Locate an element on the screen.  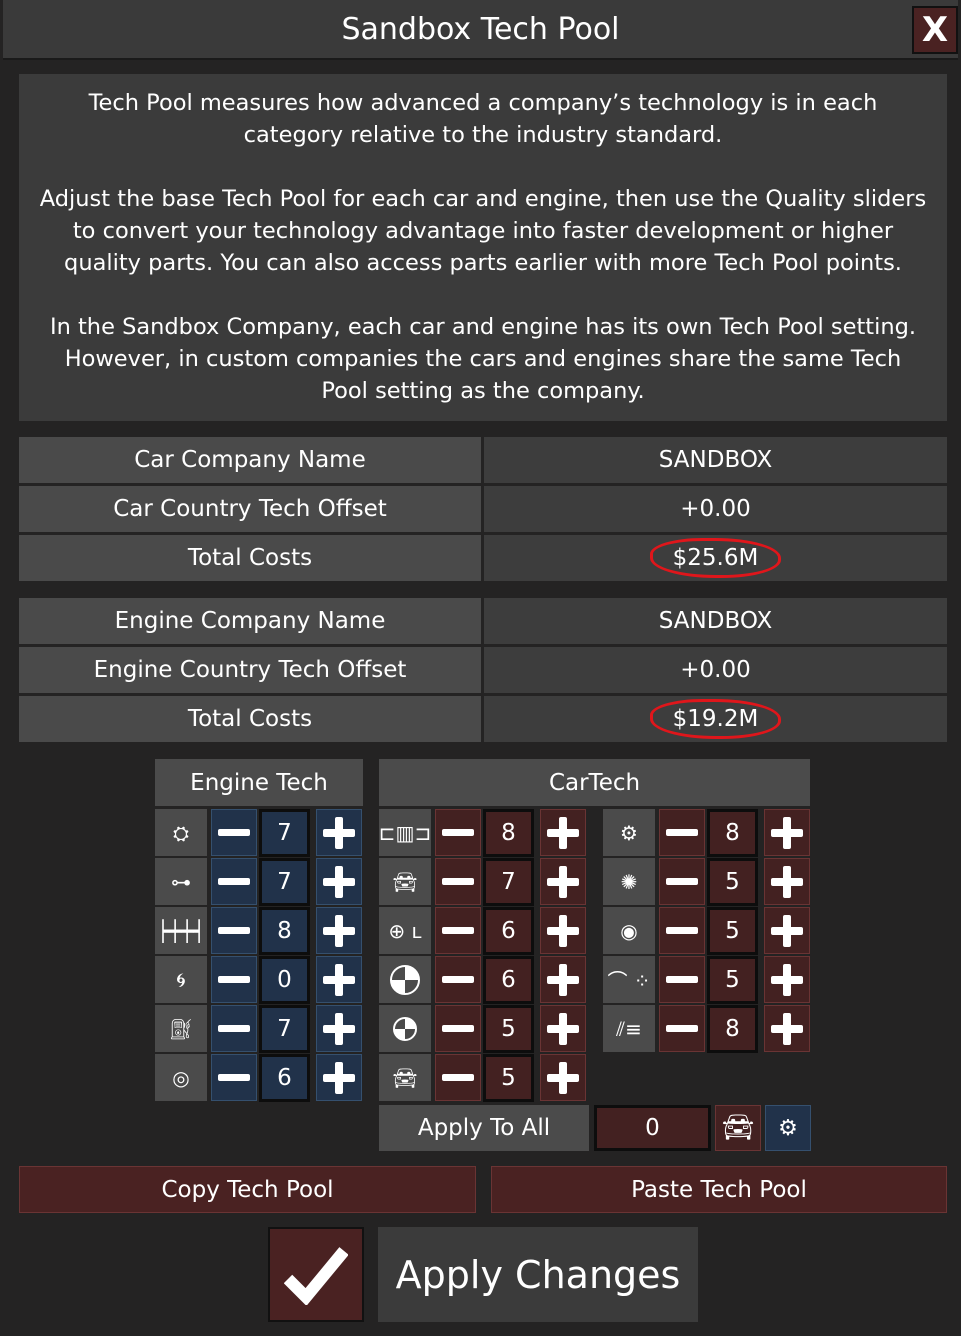
tech-value: 7 is located at coordinates (284, 1029).